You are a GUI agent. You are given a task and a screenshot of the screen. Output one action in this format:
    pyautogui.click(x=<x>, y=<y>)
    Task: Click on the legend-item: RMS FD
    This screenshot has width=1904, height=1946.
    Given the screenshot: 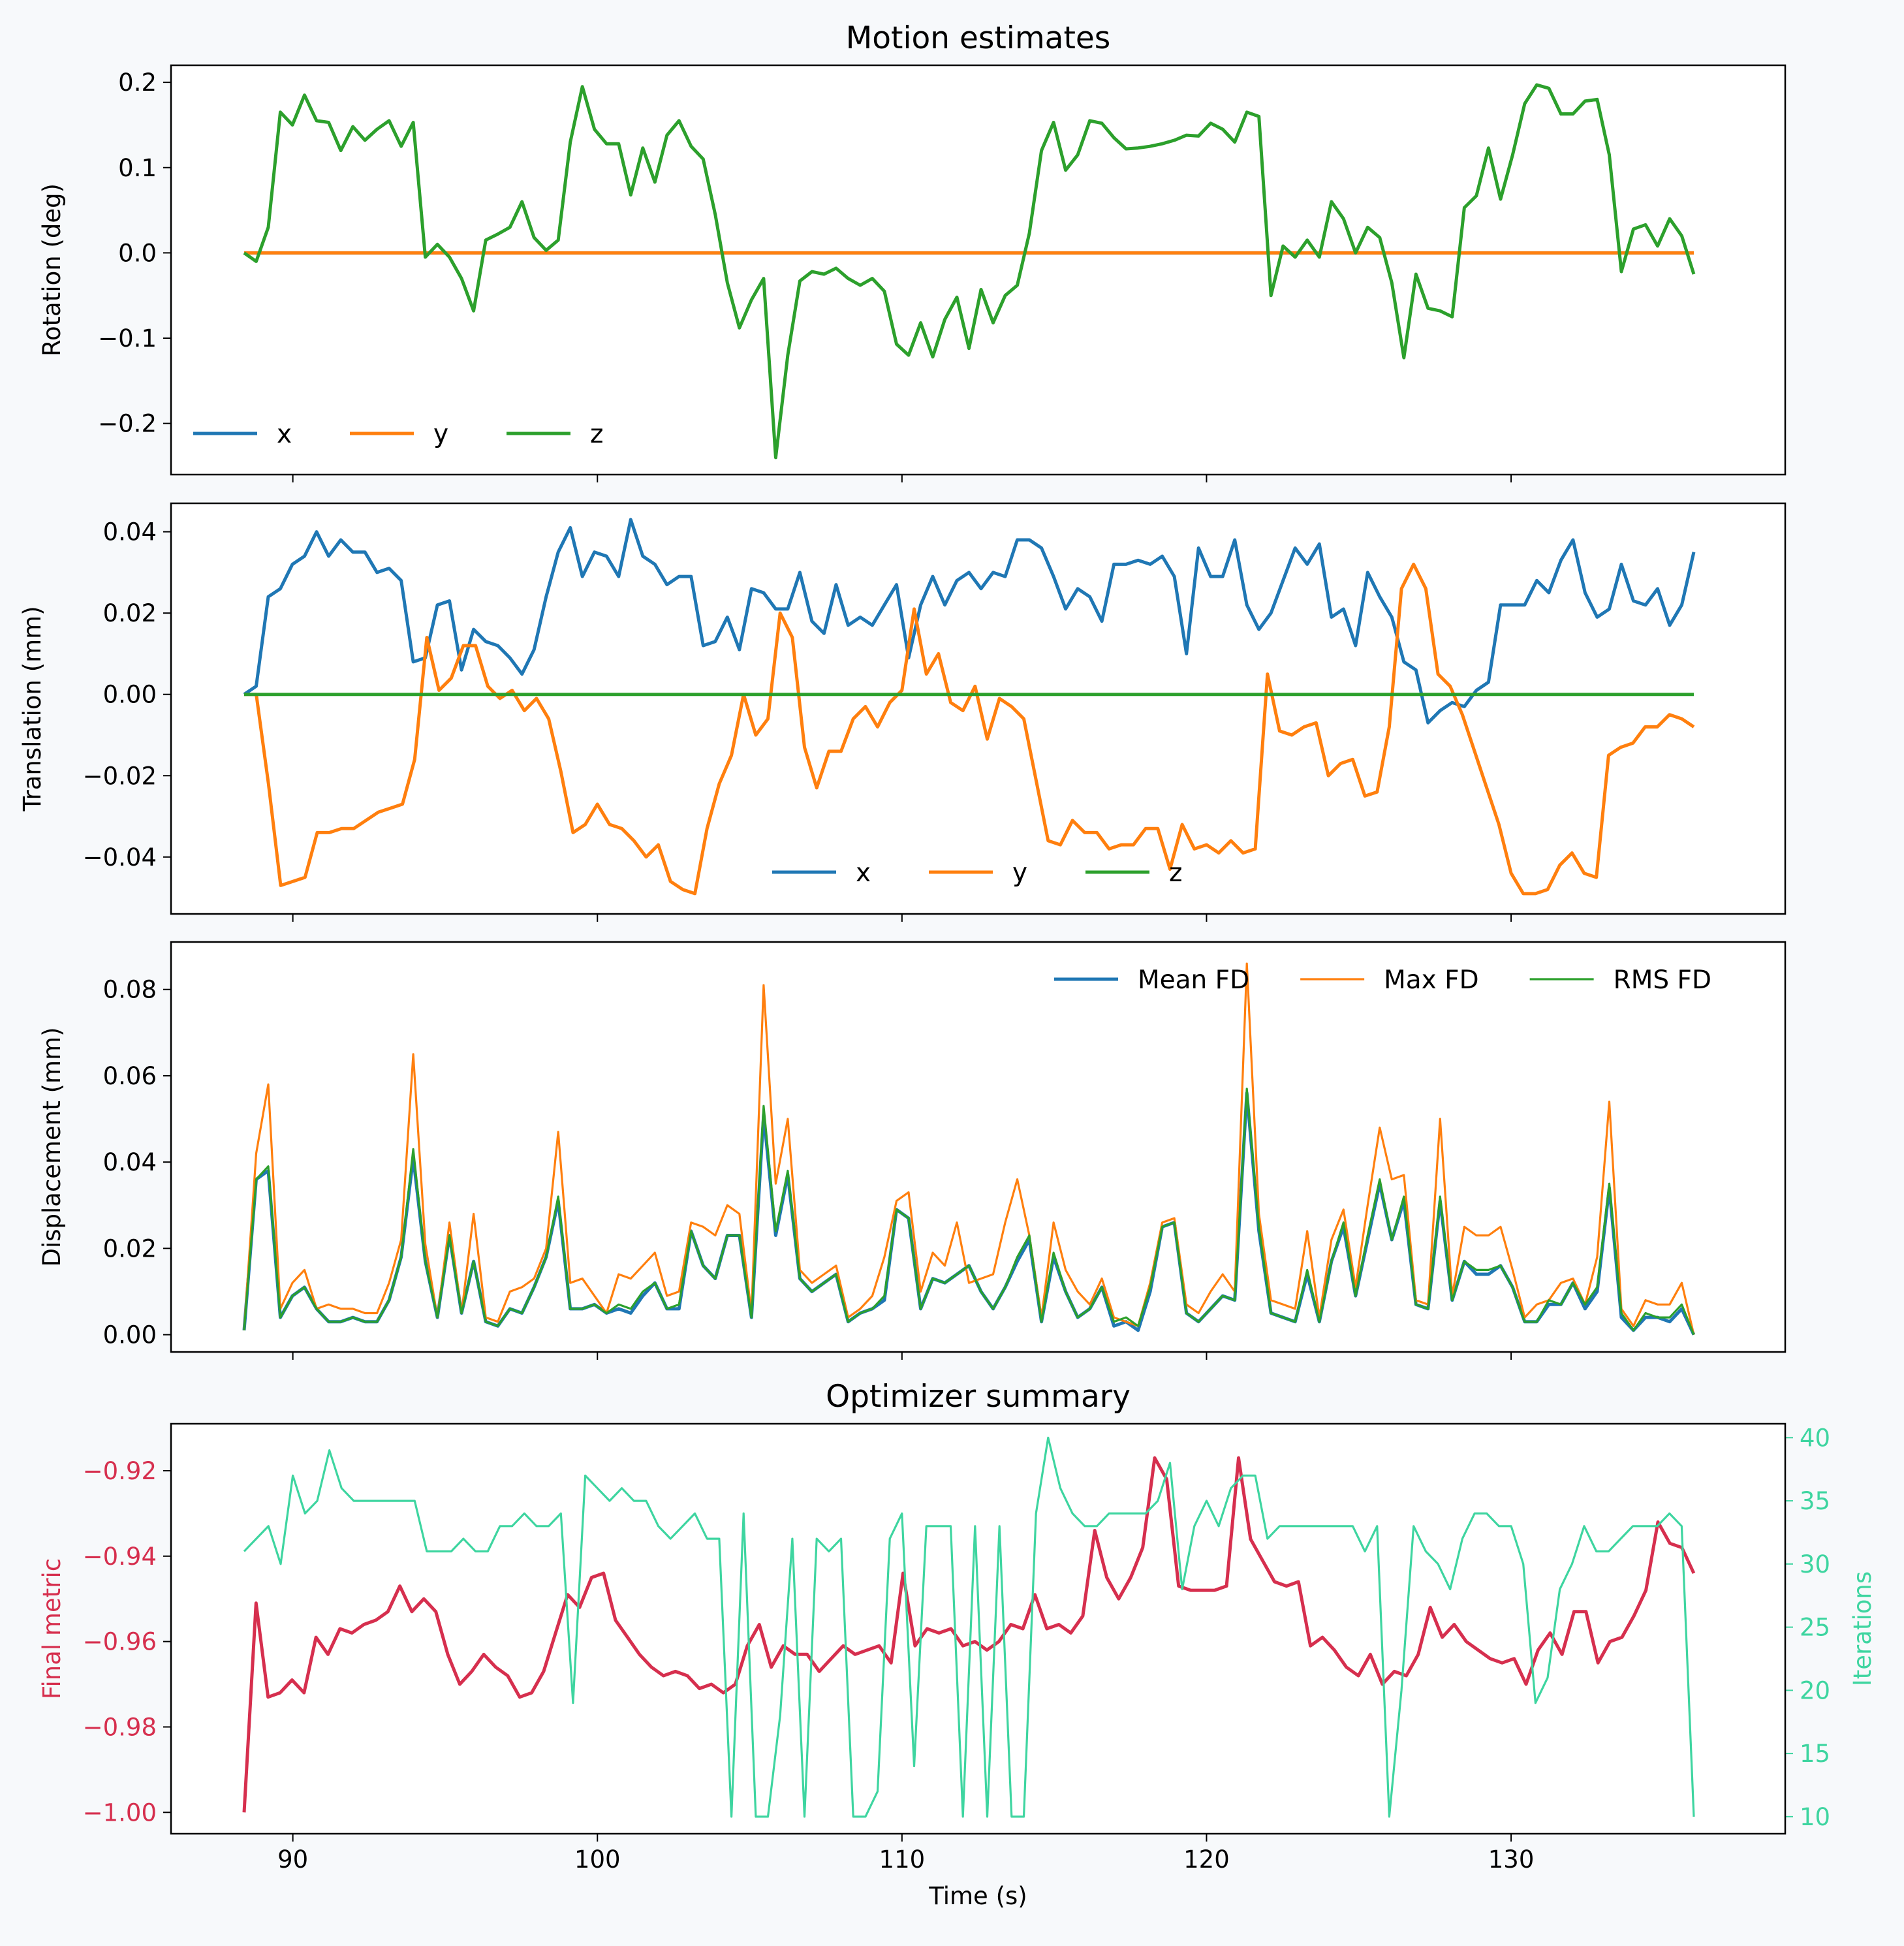 What is the action you would take?
    pyautogui.click(x=1620, y=980)
    